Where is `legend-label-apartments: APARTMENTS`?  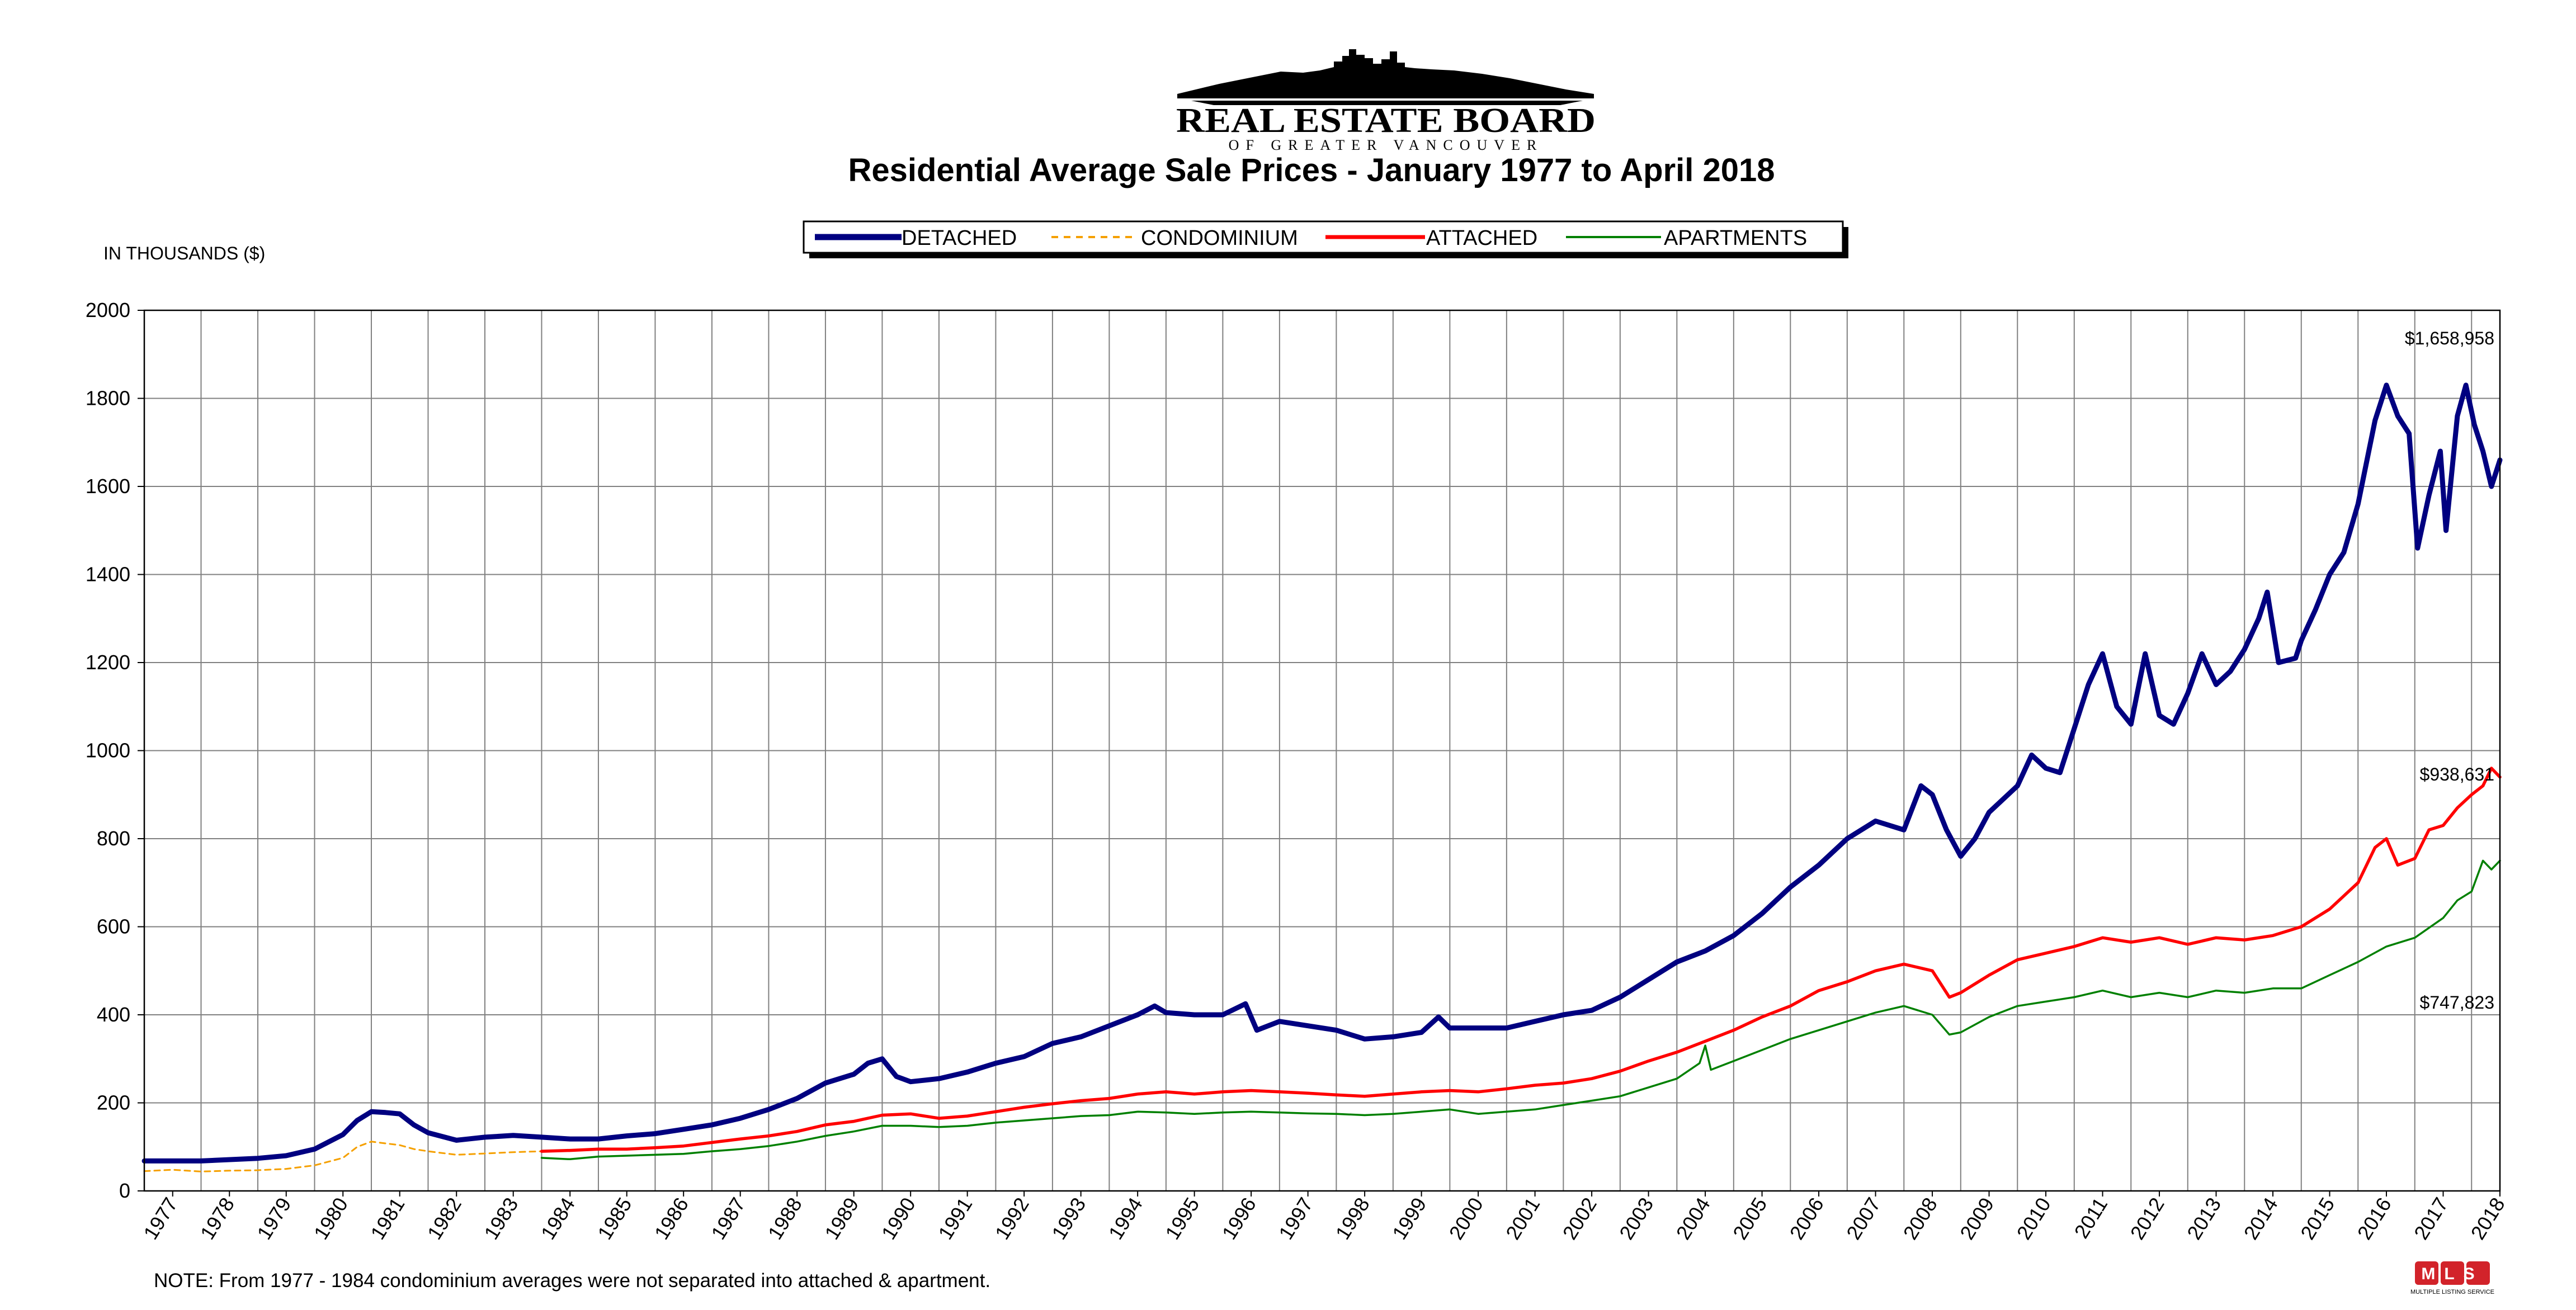
legend-label-apartments: APARTMENTS is located at coordinates (1735, 238).